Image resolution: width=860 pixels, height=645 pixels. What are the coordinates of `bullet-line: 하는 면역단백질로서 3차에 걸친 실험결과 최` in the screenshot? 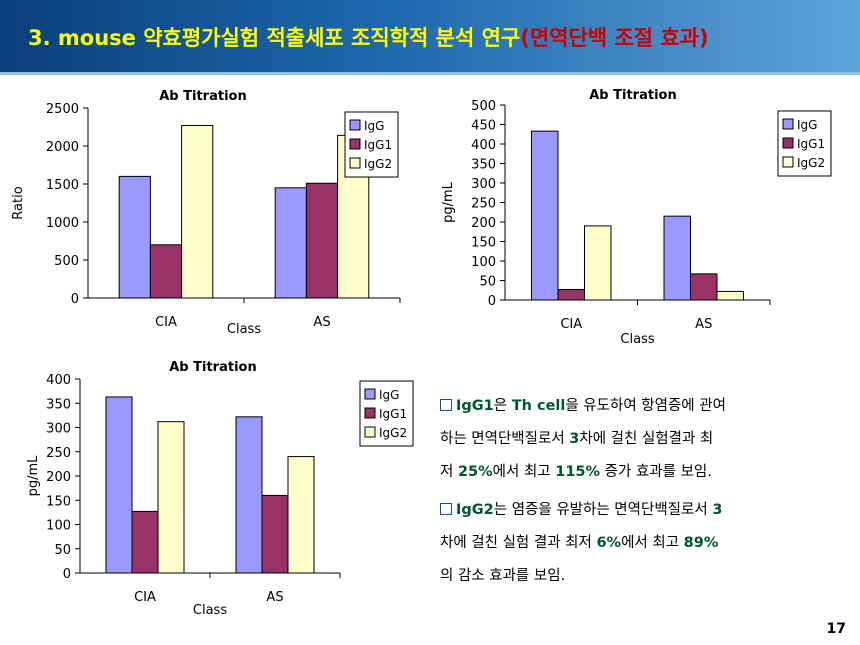 It's located at (640, 439).